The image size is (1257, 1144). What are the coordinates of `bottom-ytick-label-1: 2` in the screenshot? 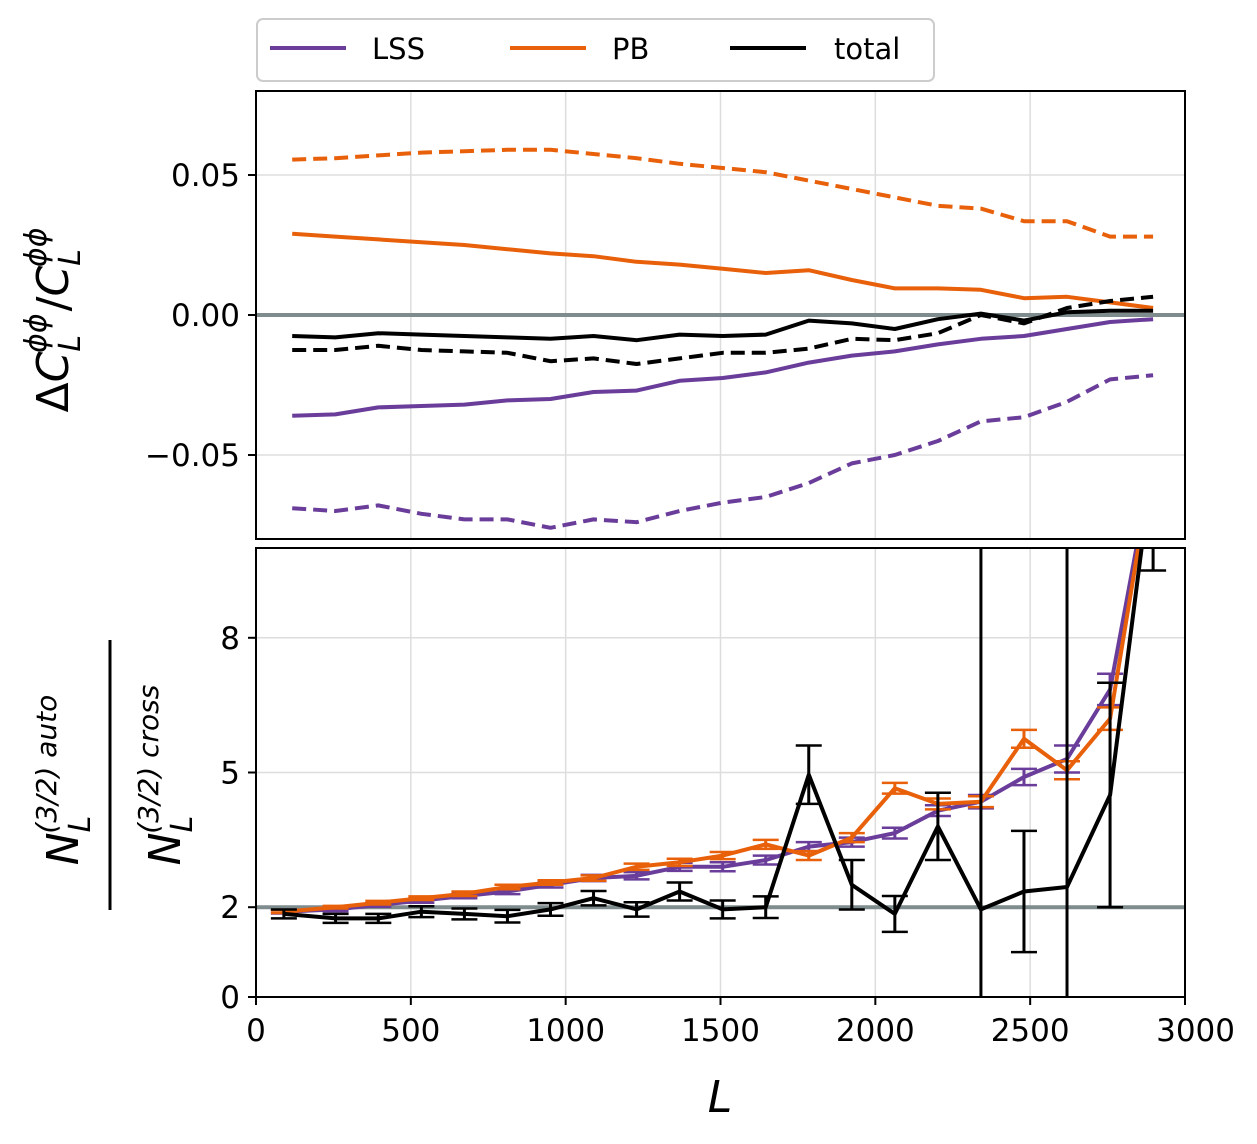 It's located at (230, 908).